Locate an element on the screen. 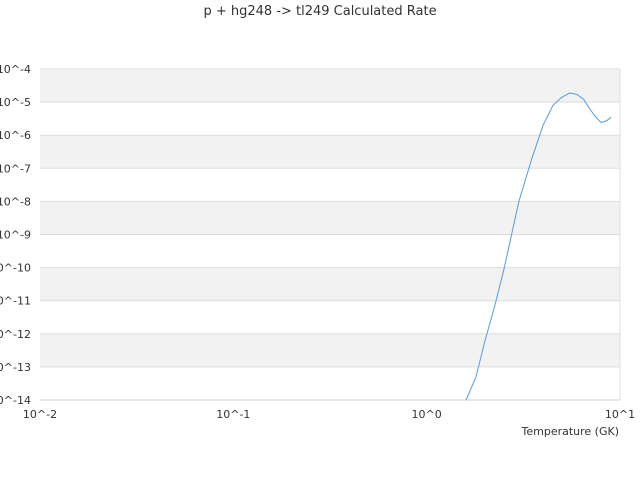  y-tick-label: 10^-5 is located at coordinates (15, 102).